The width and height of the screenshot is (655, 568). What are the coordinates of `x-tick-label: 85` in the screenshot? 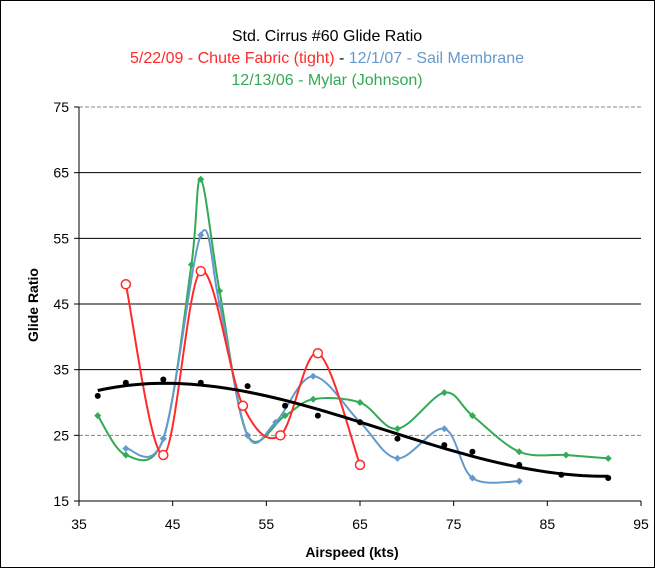 It's located at (548, 524).